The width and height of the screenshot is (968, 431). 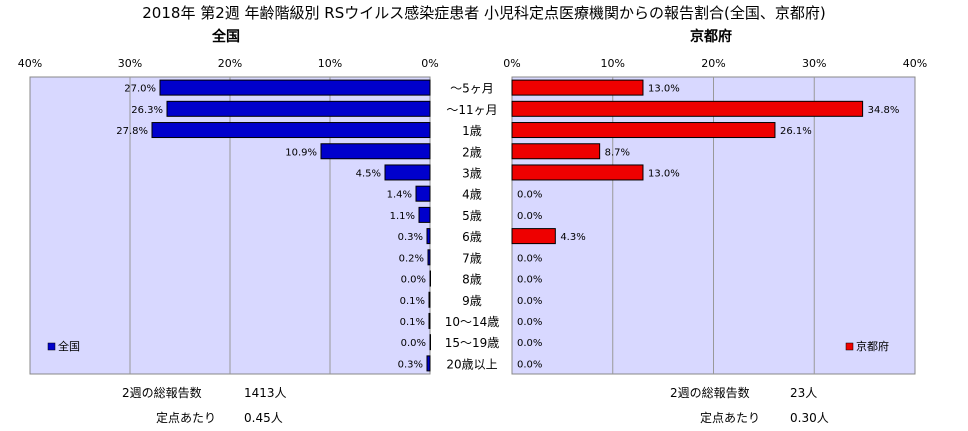 I want to click on right-x-tick-label: 20%, so click(x=713, y=63).